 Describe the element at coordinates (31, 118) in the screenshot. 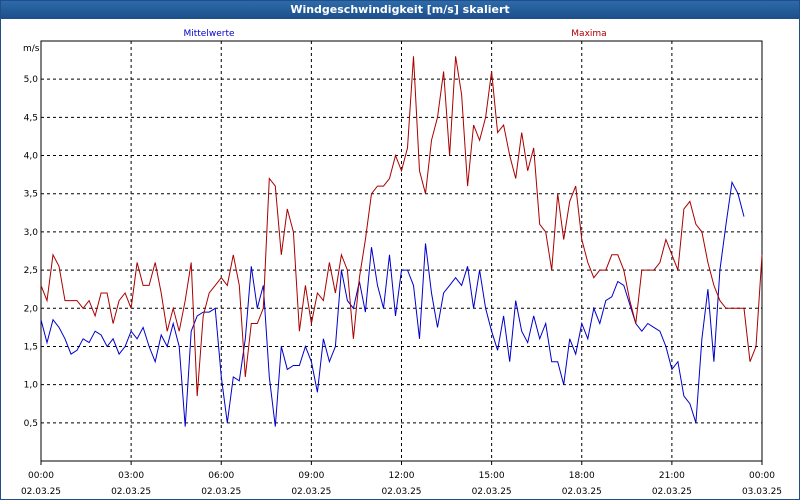

I see `y-tick-label: 4,5` at that location.